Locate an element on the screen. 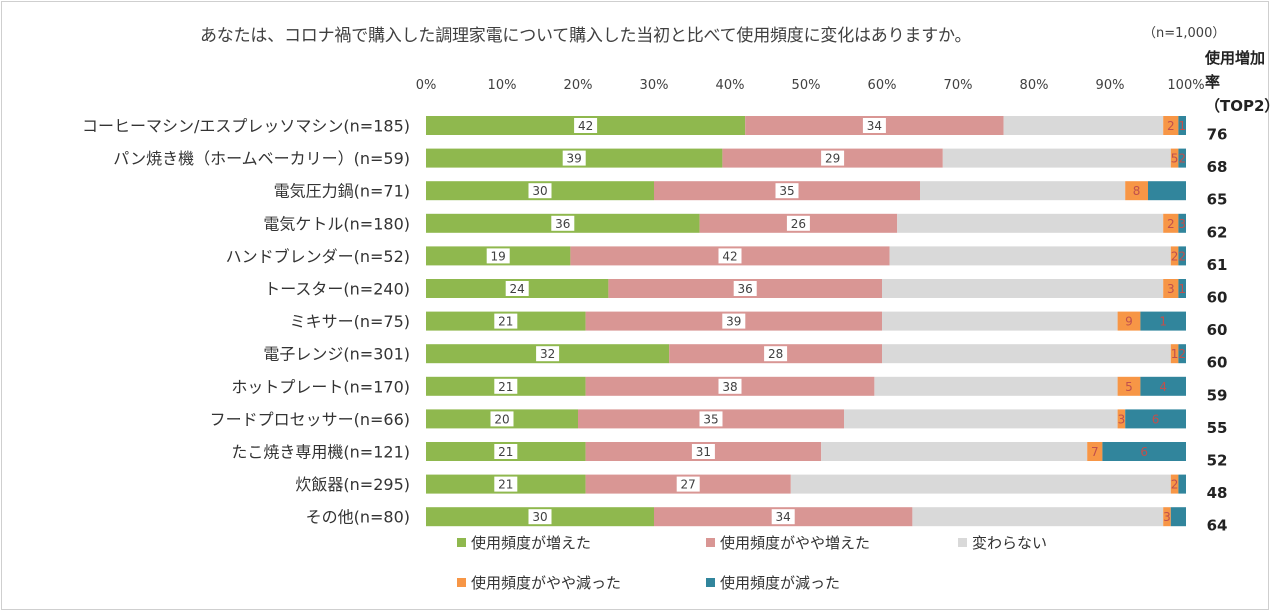 The image size is (1280, 611). x-tick-label: 70% is located at coordinates (958, 85).